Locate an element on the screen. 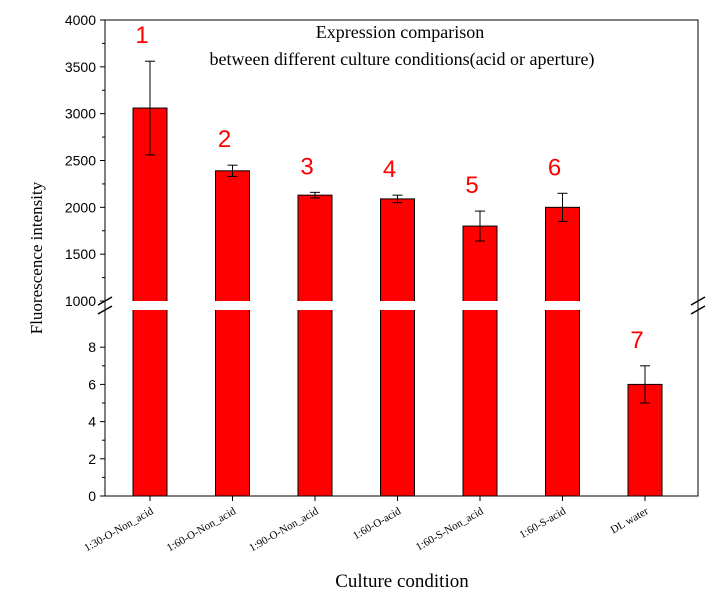 The width and height of the screenshot is (712, 598). y-axis-label: Fluorescence intensity is located at coordinates (36, 257).